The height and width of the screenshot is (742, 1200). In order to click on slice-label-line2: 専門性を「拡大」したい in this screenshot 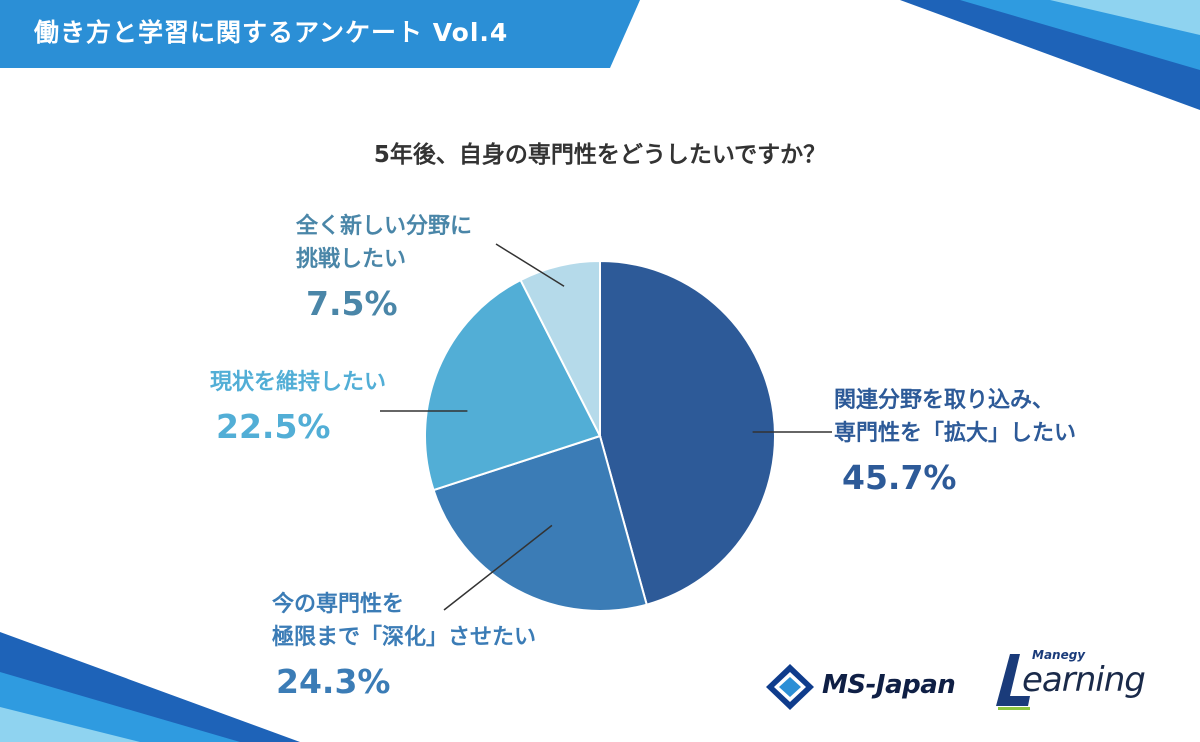, I will do `click(955, 433)`.